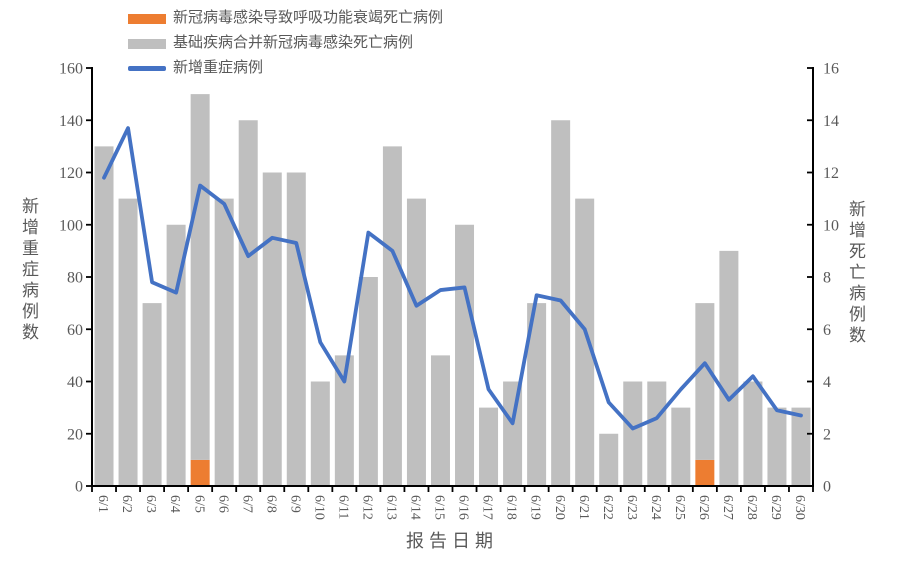 This screenshot has height=568, width=900. Describe the element at coordinates (104, 316) in the screenshot. I see `bar-underlying-death-6/1` at that location.